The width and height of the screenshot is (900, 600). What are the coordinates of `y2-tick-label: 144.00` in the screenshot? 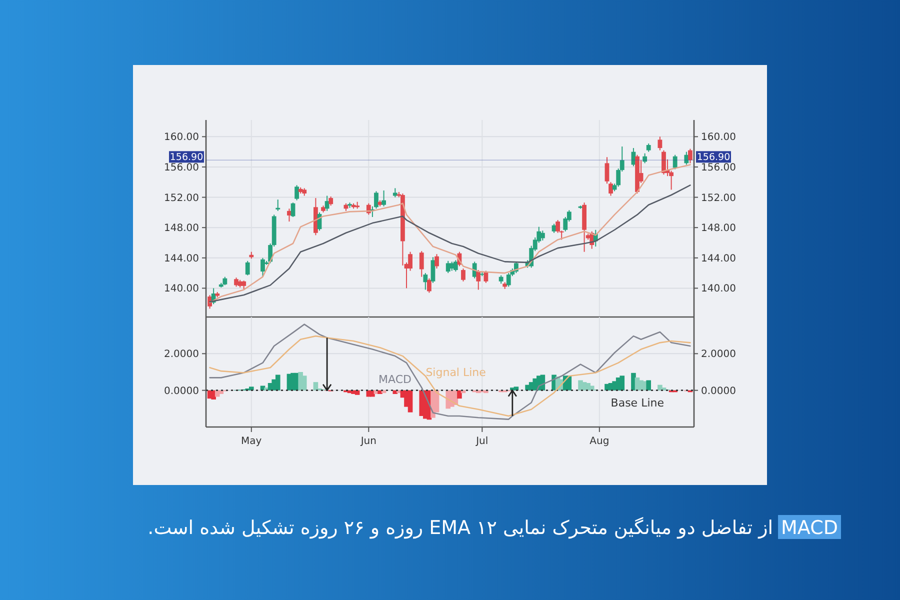 It's located at (718, 258).